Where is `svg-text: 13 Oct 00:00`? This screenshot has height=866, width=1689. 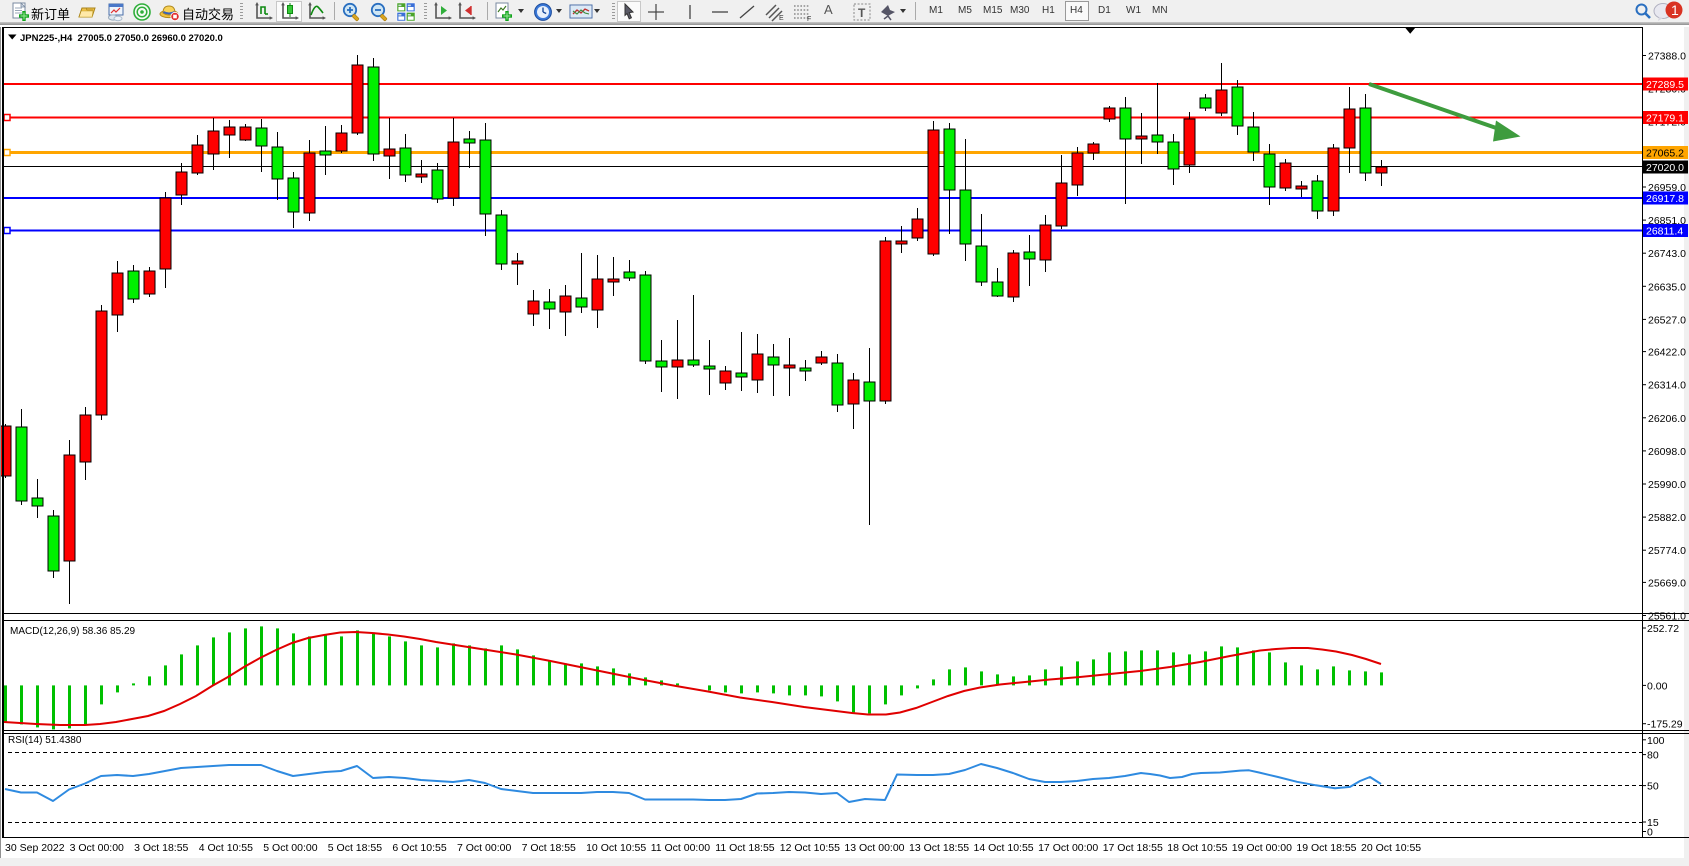
svg-text: 13 Oct 00:00 is located at coordinates (874, 848).